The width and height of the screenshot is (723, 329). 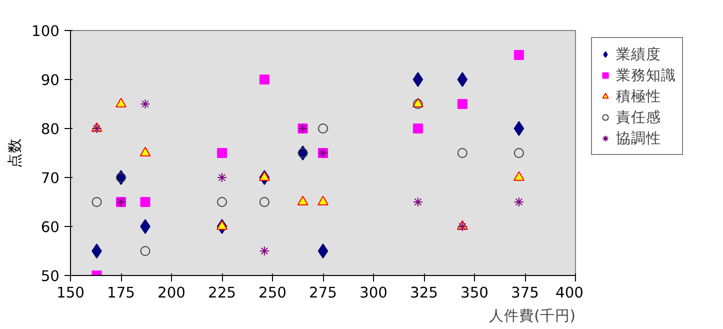 What do you see at coordinates (570, 293) in the screenshot?
I see `x-tick-label: 400` at bounding box center [570, 293].